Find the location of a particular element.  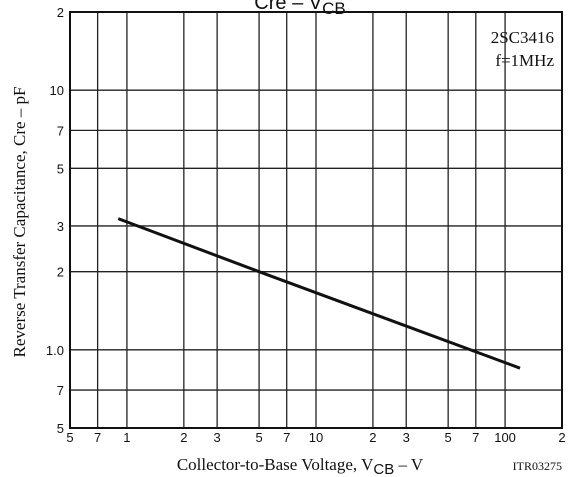

title-text: Cre – V is located at coordinates (288, 7).